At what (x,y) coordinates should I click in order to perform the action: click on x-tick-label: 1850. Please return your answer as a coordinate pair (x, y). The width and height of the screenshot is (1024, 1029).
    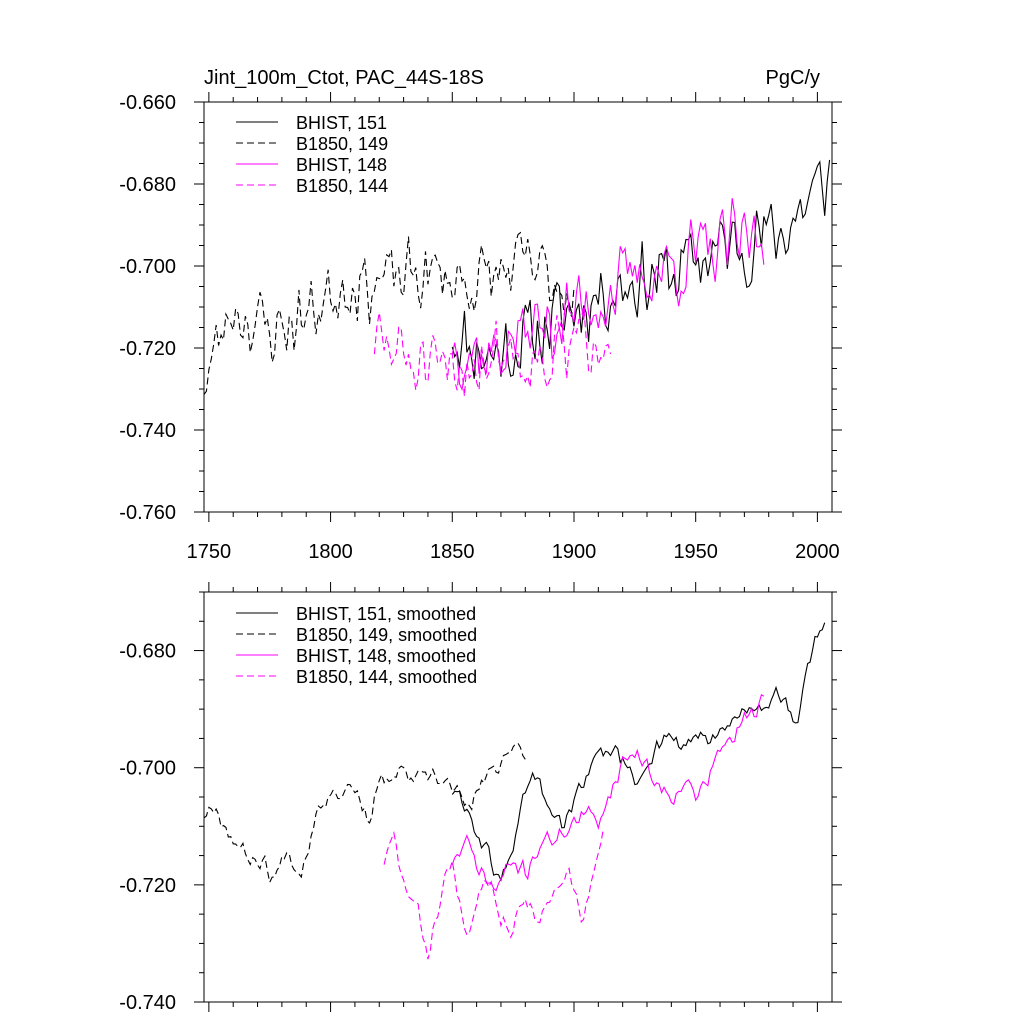
    Looking at the image, I should click on (452, 552).